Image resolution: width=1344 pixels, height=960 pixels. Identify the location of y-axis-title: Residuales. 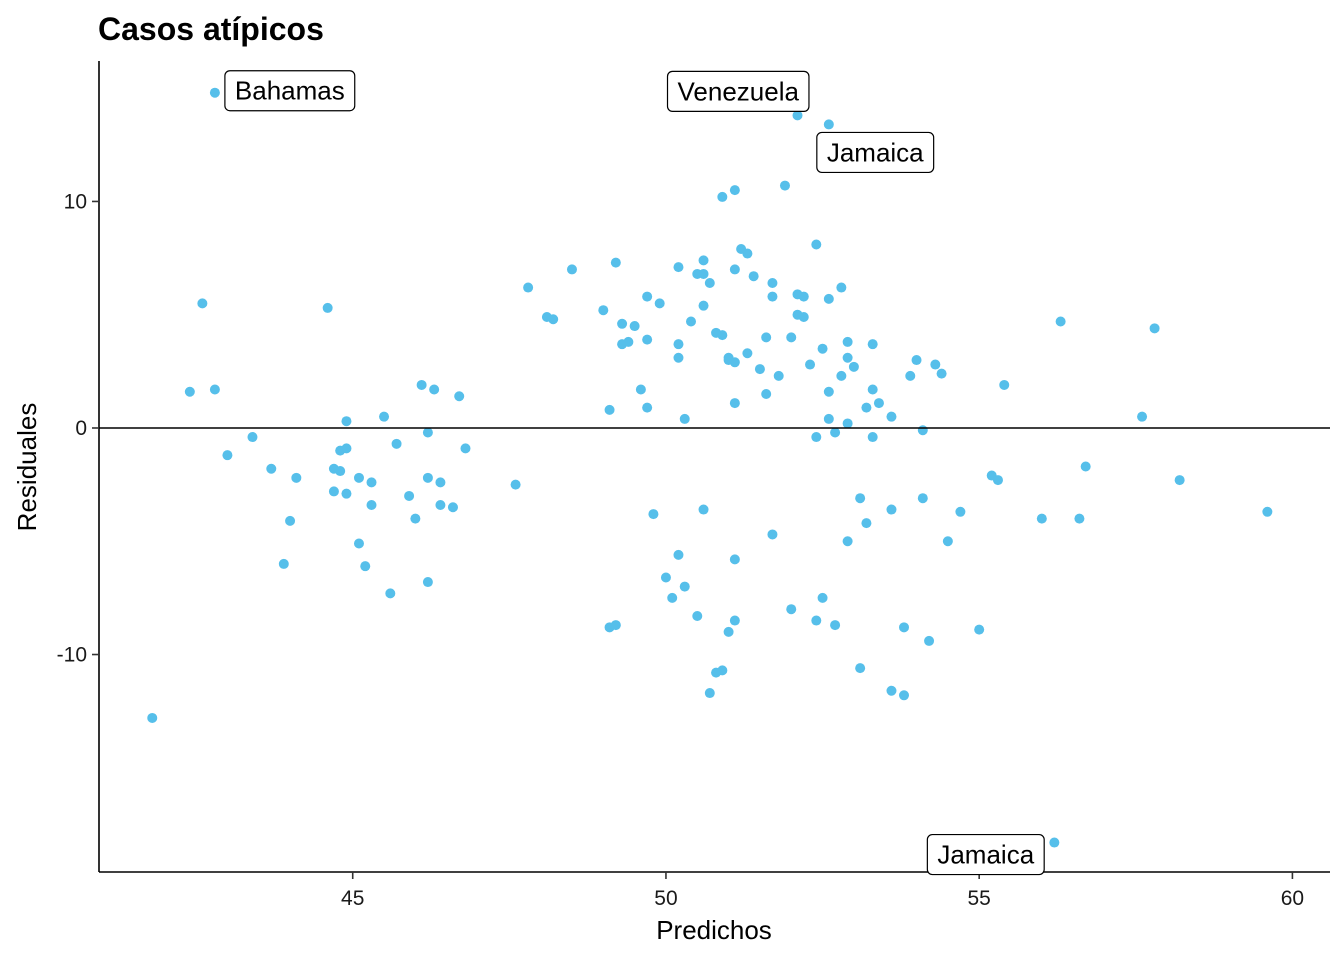
(27, 467).